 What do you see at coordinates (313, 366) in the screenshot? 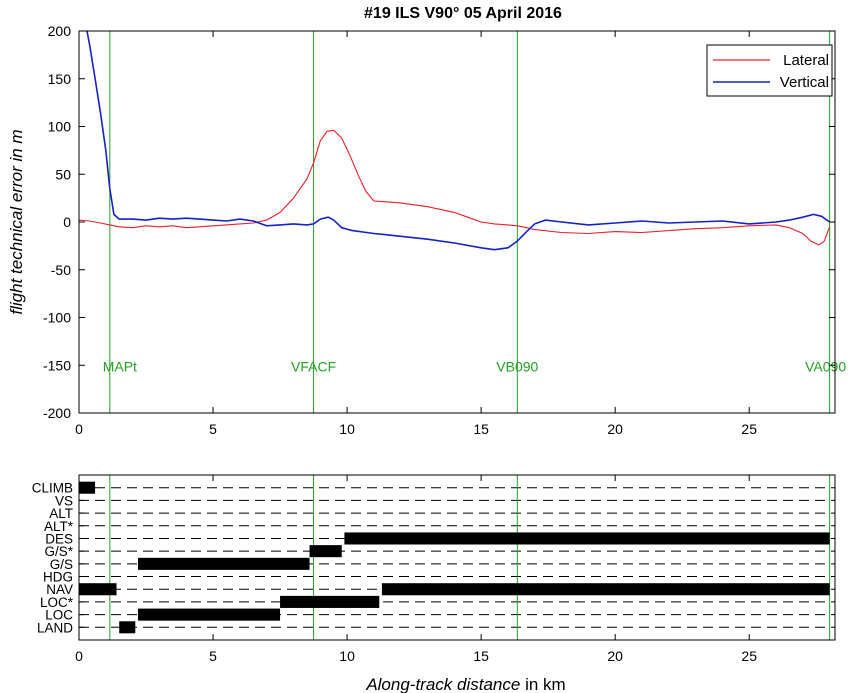
I see `marker-label: VFACF` at bounding box center [313, 366].